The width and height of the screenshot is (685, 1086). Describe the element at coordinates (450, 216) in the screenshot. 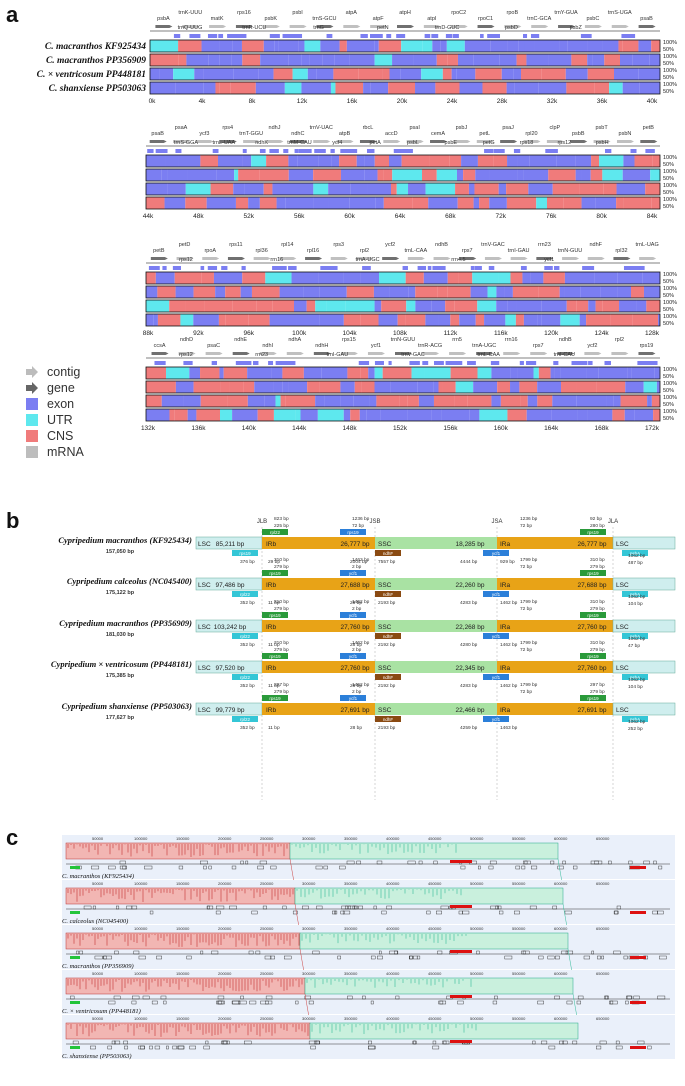

I see `axis-tick: 68k` at that location.